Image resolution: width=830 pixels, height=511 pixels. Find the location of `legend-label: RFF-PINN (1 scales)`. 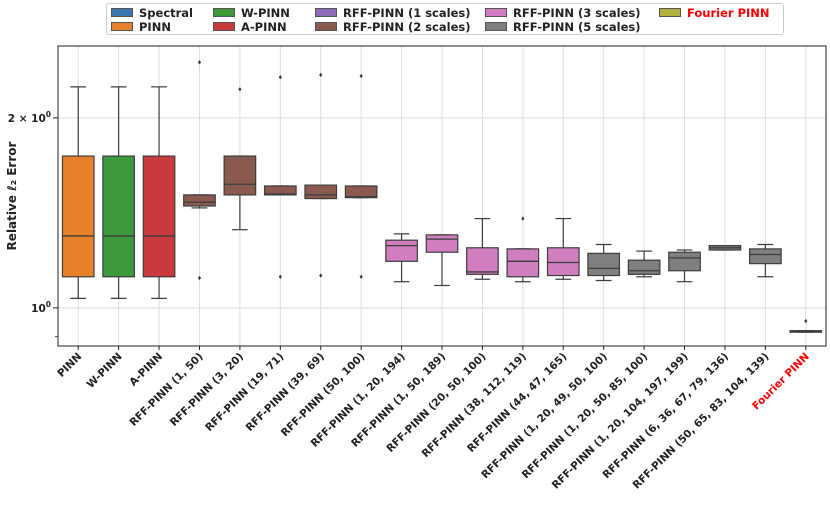

legend-label: RFF-PINN (1 scales) is located at coordinates (407, 12).